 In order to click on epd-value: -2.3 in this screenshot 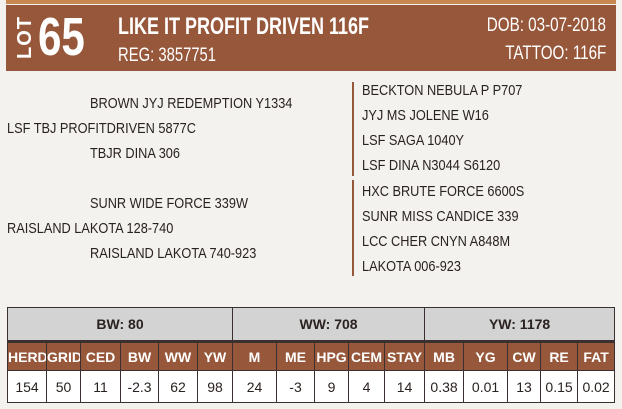, I will do `click(139, 386)`.